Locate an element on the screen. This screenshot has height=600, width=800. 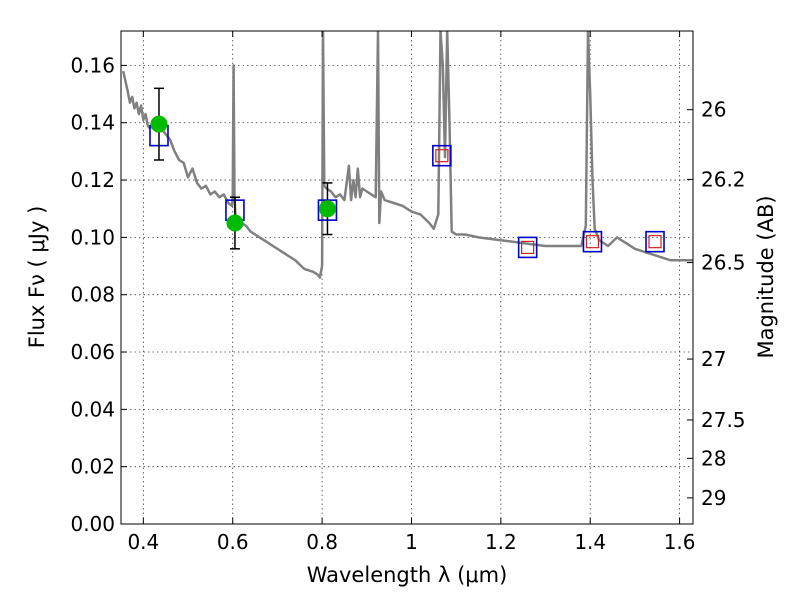
y2-axis-label: Magnitude (AB) is located at coordinates (766, 276).